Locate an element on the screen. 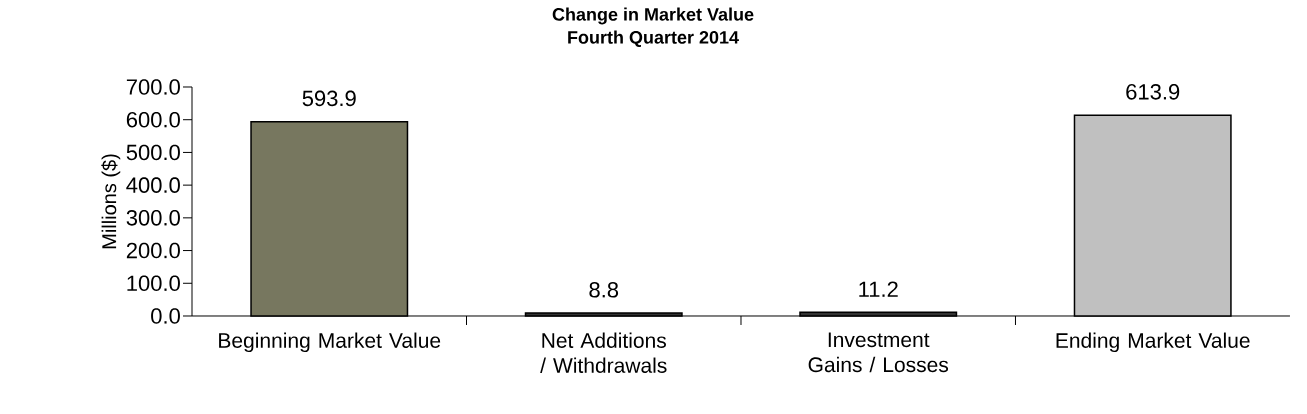 This screenshot has height=414, width=1307. data-label: 593.9 is located at coordinates (329, 98).